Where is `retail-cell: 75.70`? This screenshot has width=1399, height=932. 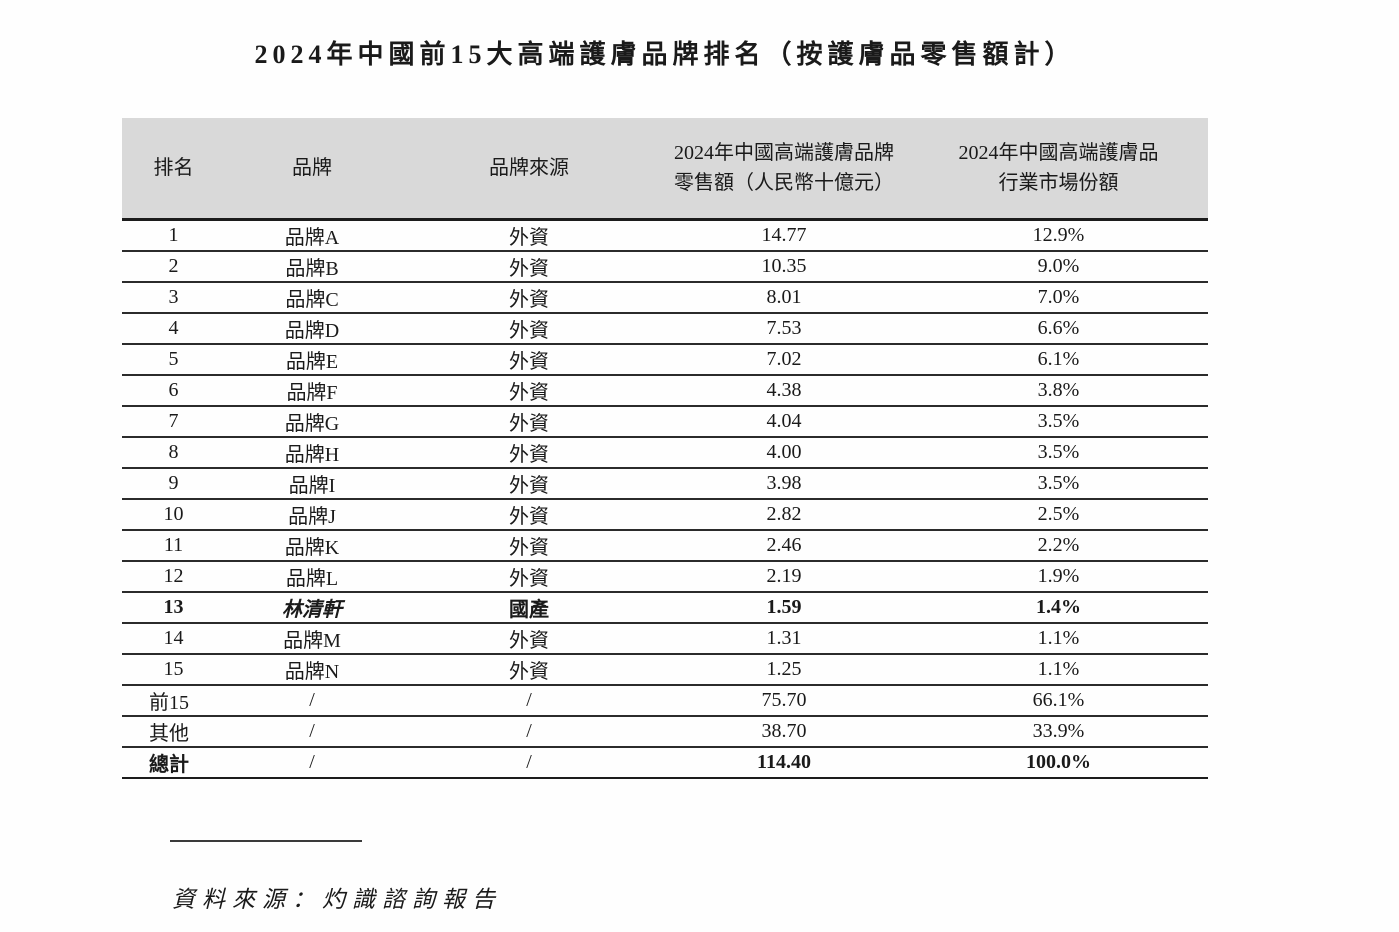
retail-cell: 75.70 is located at coordinates (784, 700).